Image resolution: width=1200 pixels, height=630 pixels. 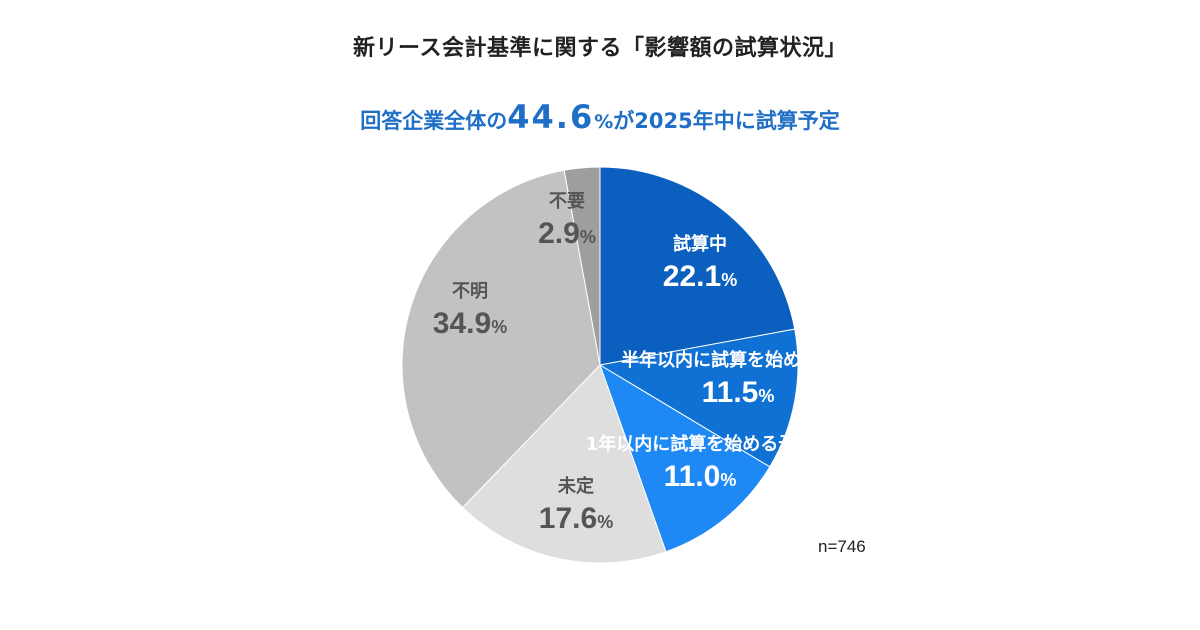 I want to click on slice-label-3: 1年以内に試算を始める予定, so click(x=700, y=444).